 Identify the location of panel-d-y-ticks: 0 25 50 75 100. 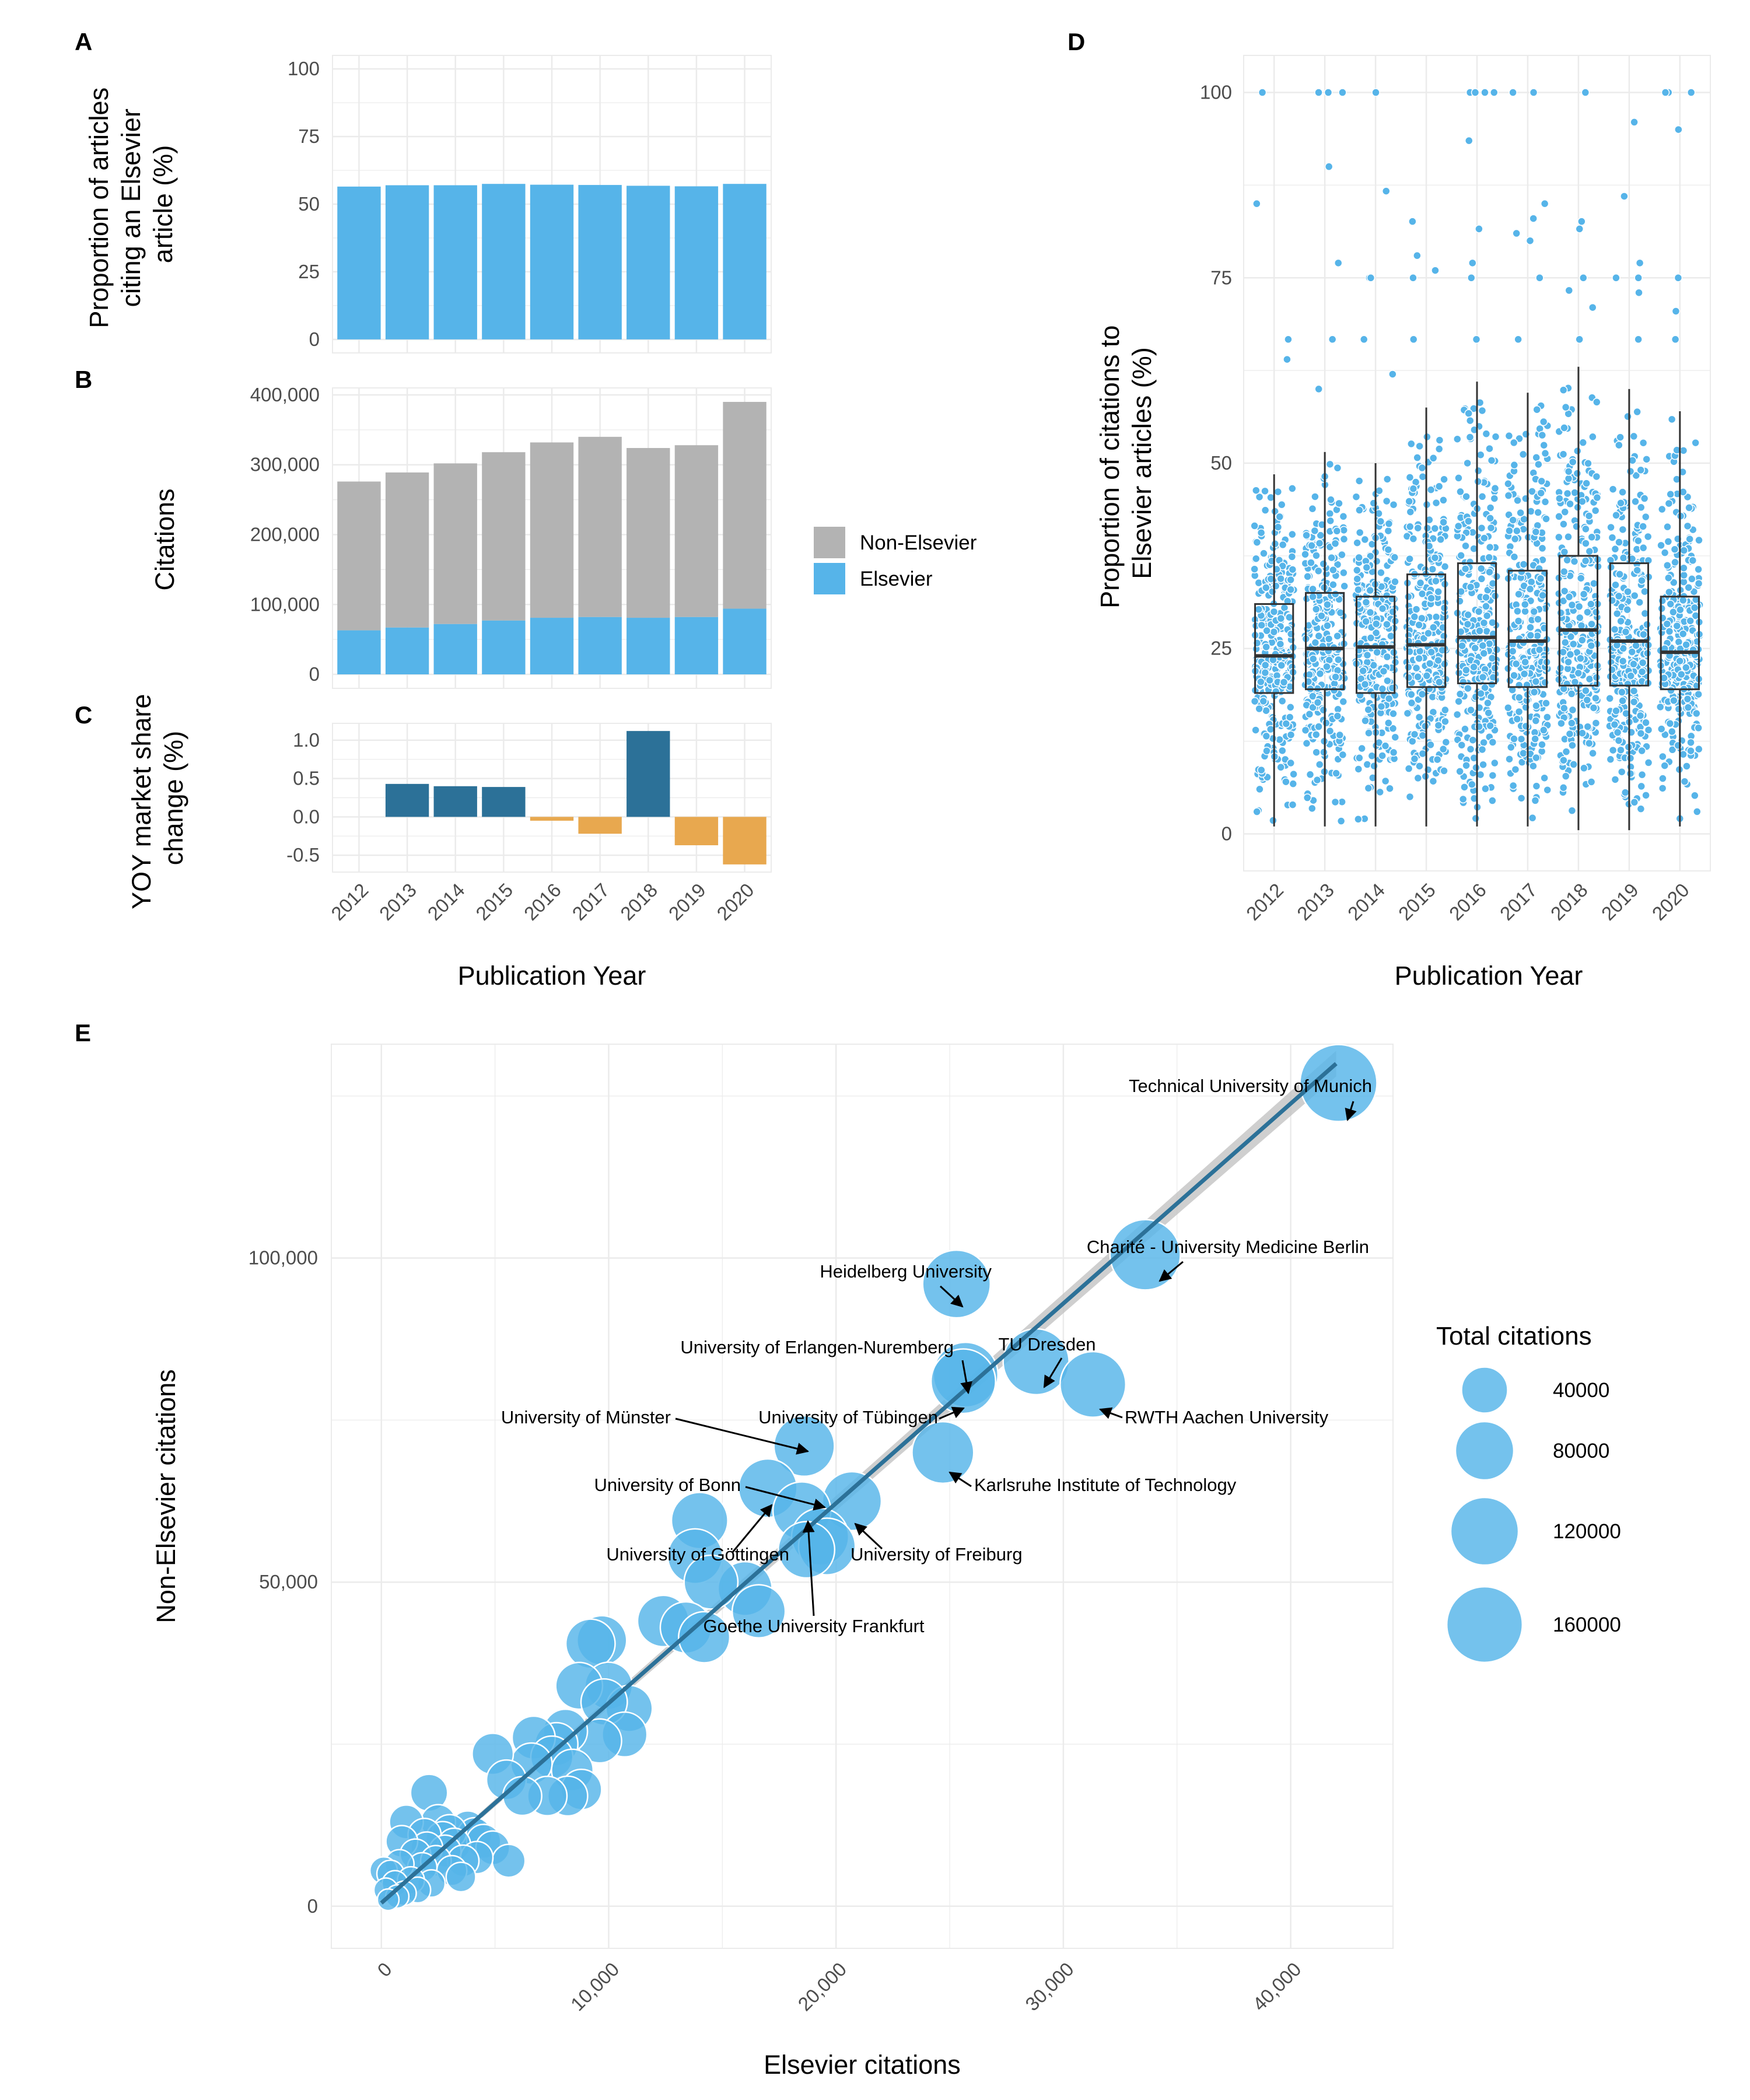
(1216, 463).